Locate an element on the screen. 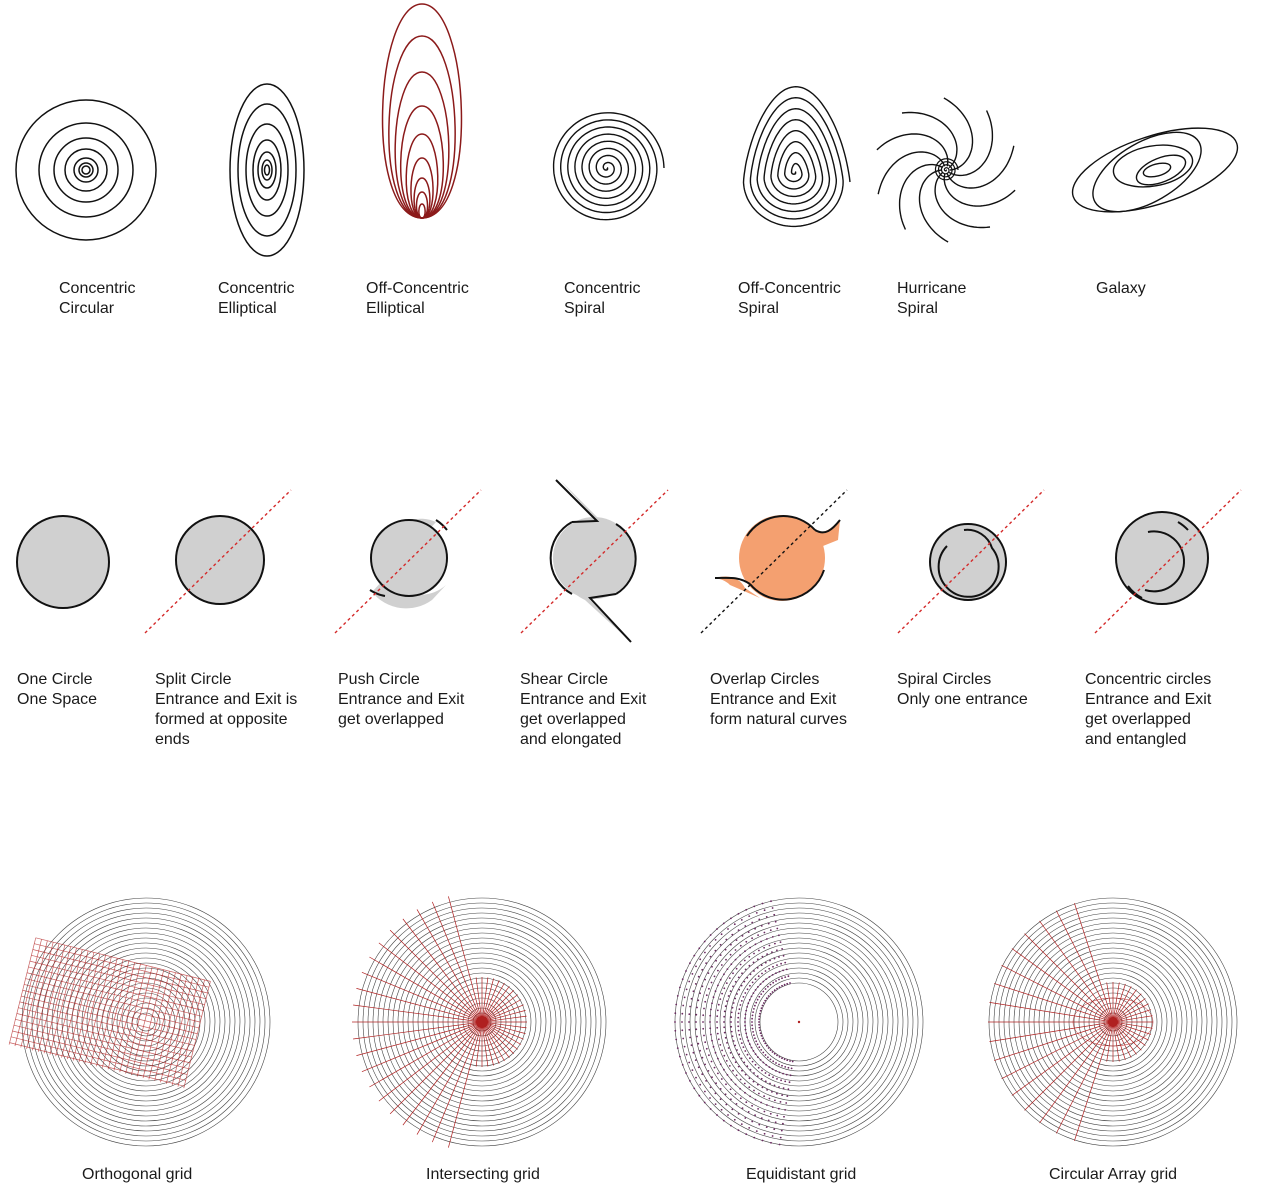  label-concentric-circular: Concentric Circular is located at coordinates (97, 299).